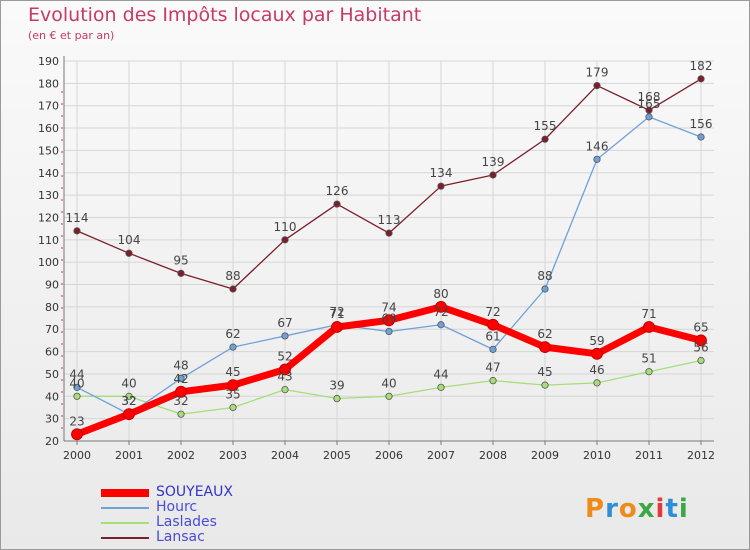 The height and width of the screenshot is (550, 750). Describe the element at coordinates (700, 327) in the screenshot. I see `data-label-souyeaux: 65` at that location.